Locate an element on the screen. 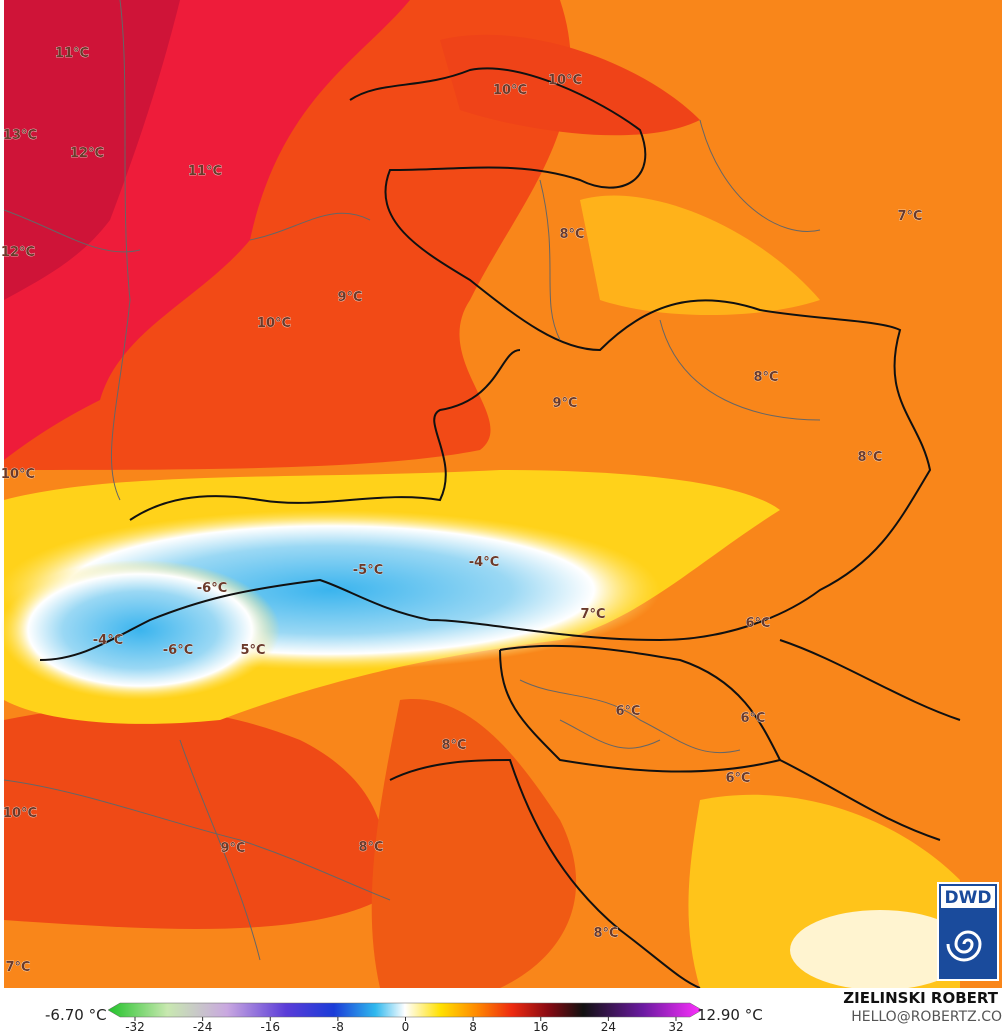 The image size is (1002, 1035). cool-region is located at coordinates (700, 255).